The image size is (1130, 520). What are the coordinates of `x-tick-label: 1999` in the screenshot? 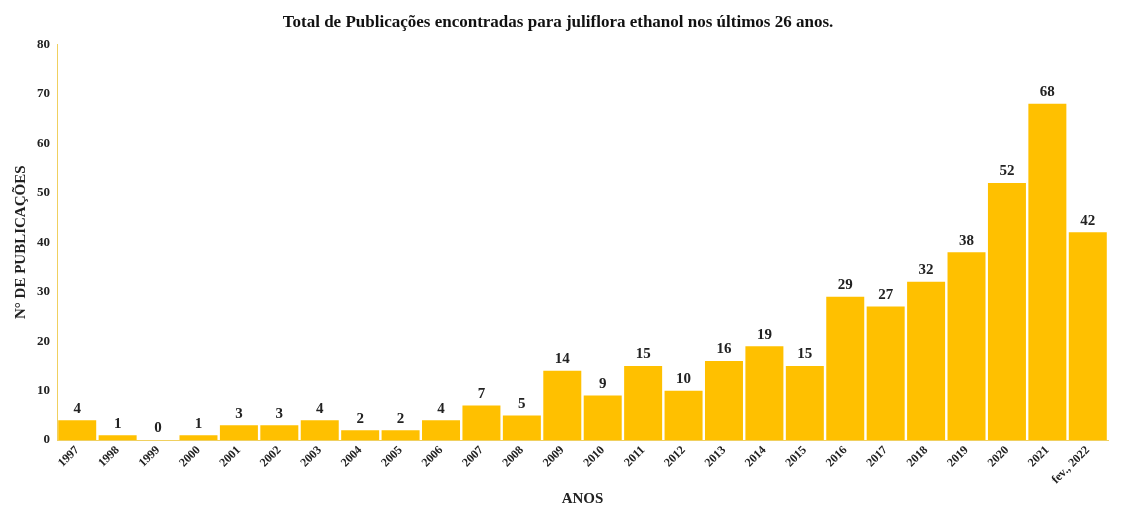 It's located at (149, 456).